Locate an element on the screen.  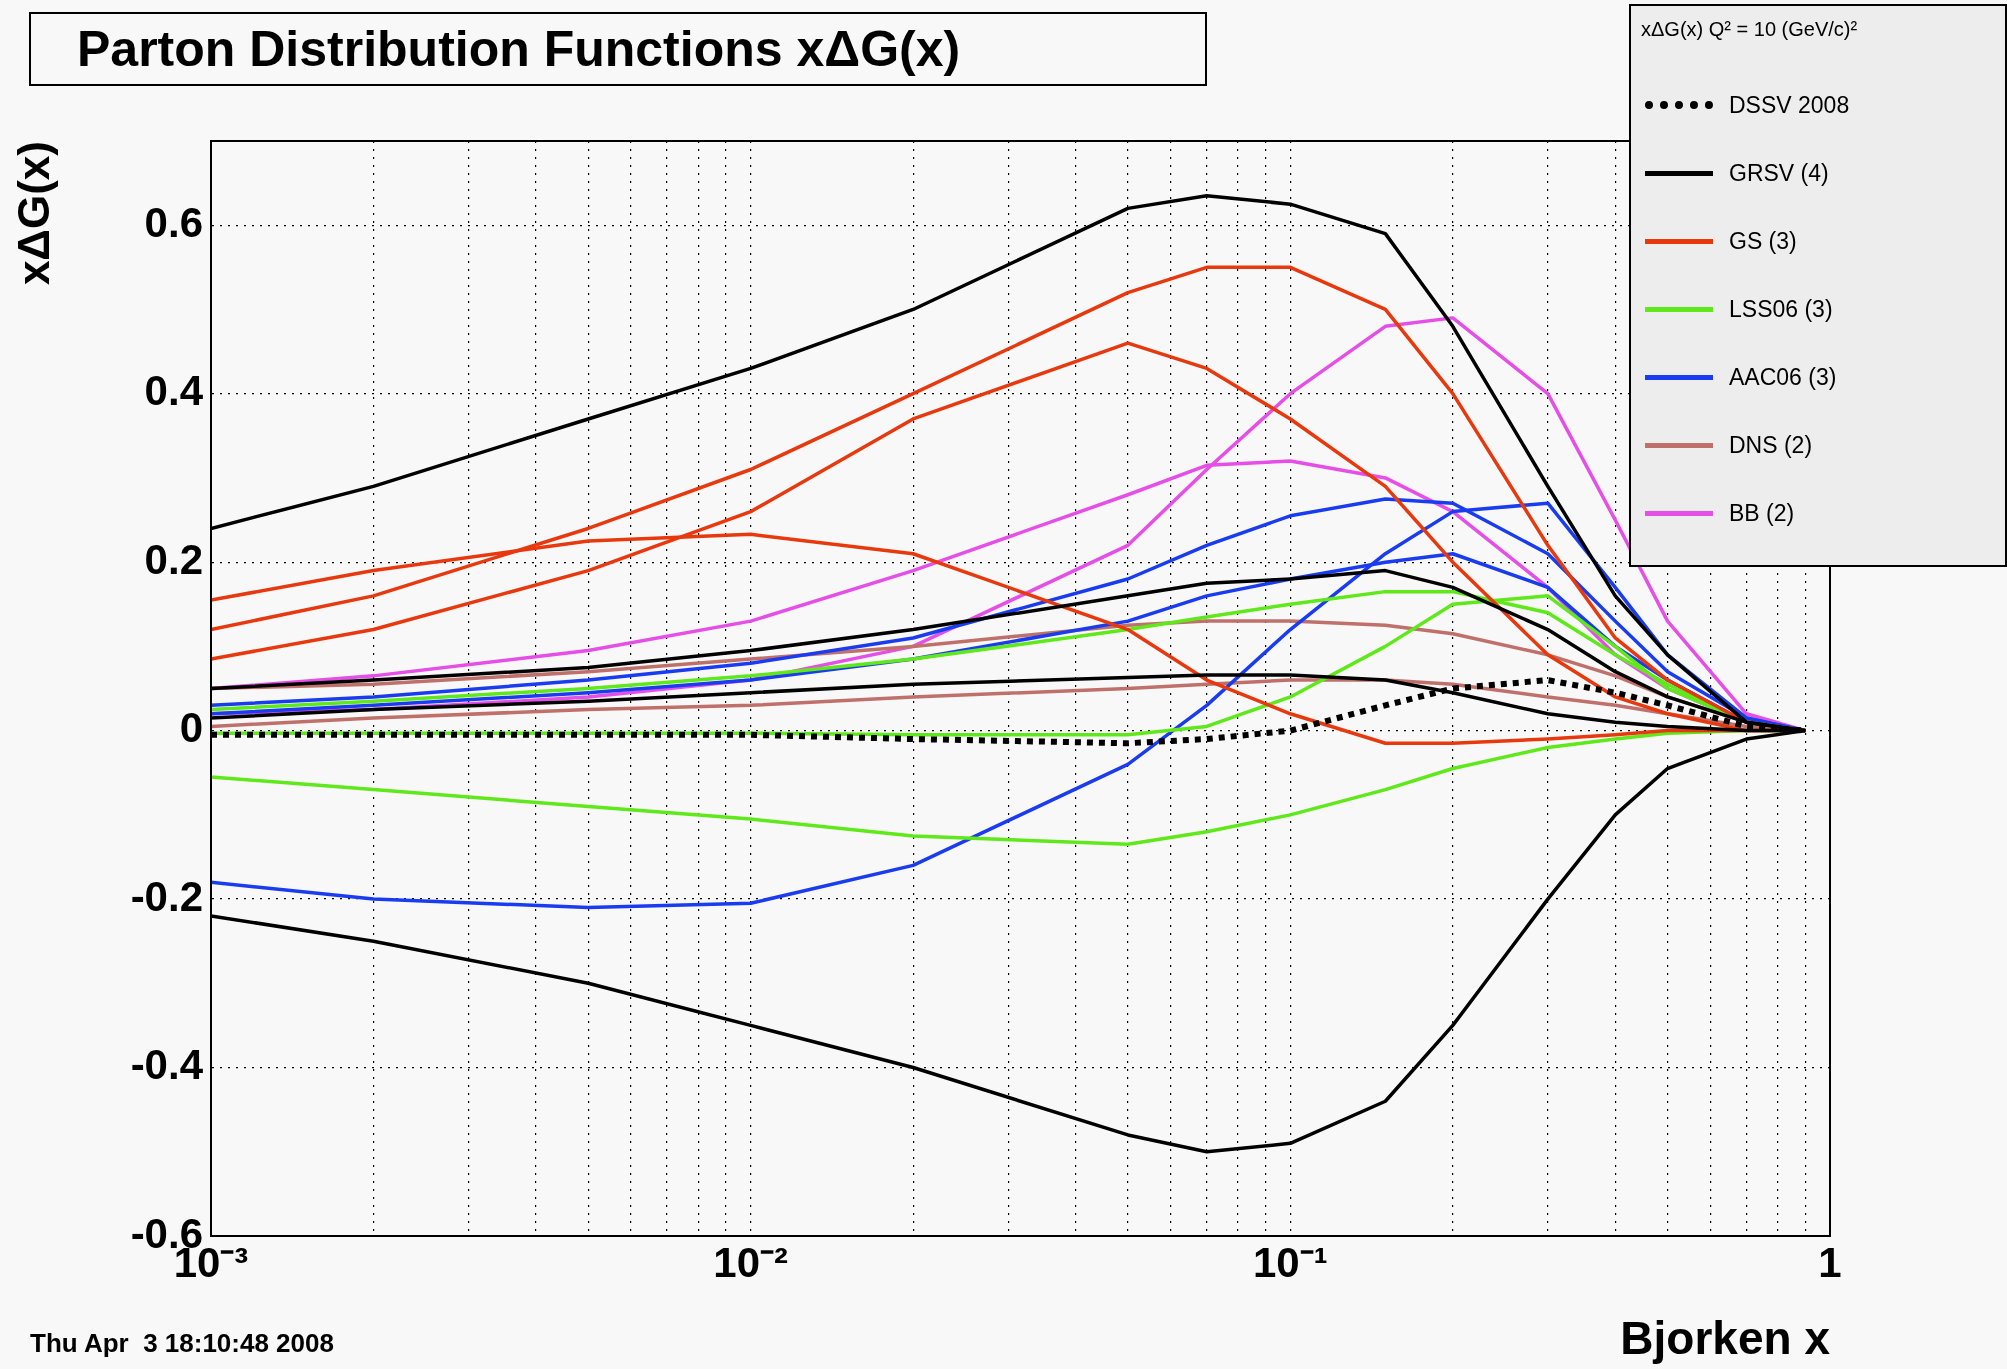
legend-label: DNS (2) is located at coordinates (1771, 445).